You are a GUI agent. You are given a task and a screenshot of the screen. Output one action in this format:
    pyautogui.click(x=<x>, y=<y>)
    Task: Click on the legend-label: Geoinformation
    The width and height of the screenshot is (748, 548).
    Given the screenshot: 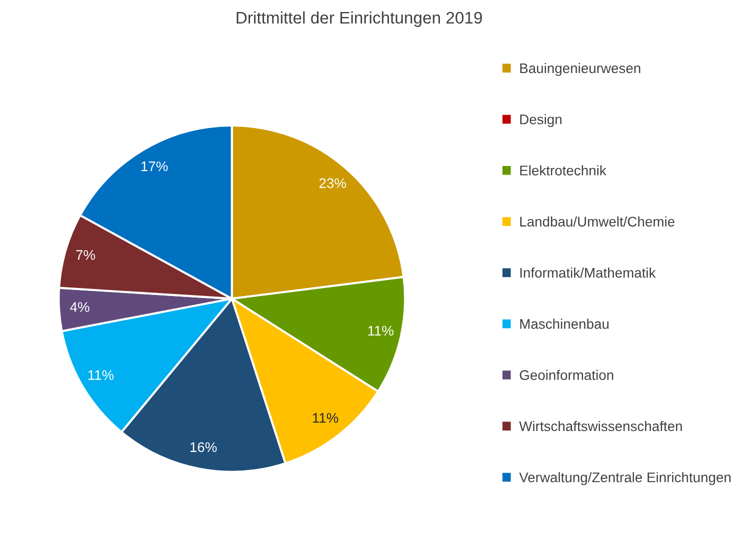 What is the action you would take?
    pyautogui.click(x=567, y=375)
    